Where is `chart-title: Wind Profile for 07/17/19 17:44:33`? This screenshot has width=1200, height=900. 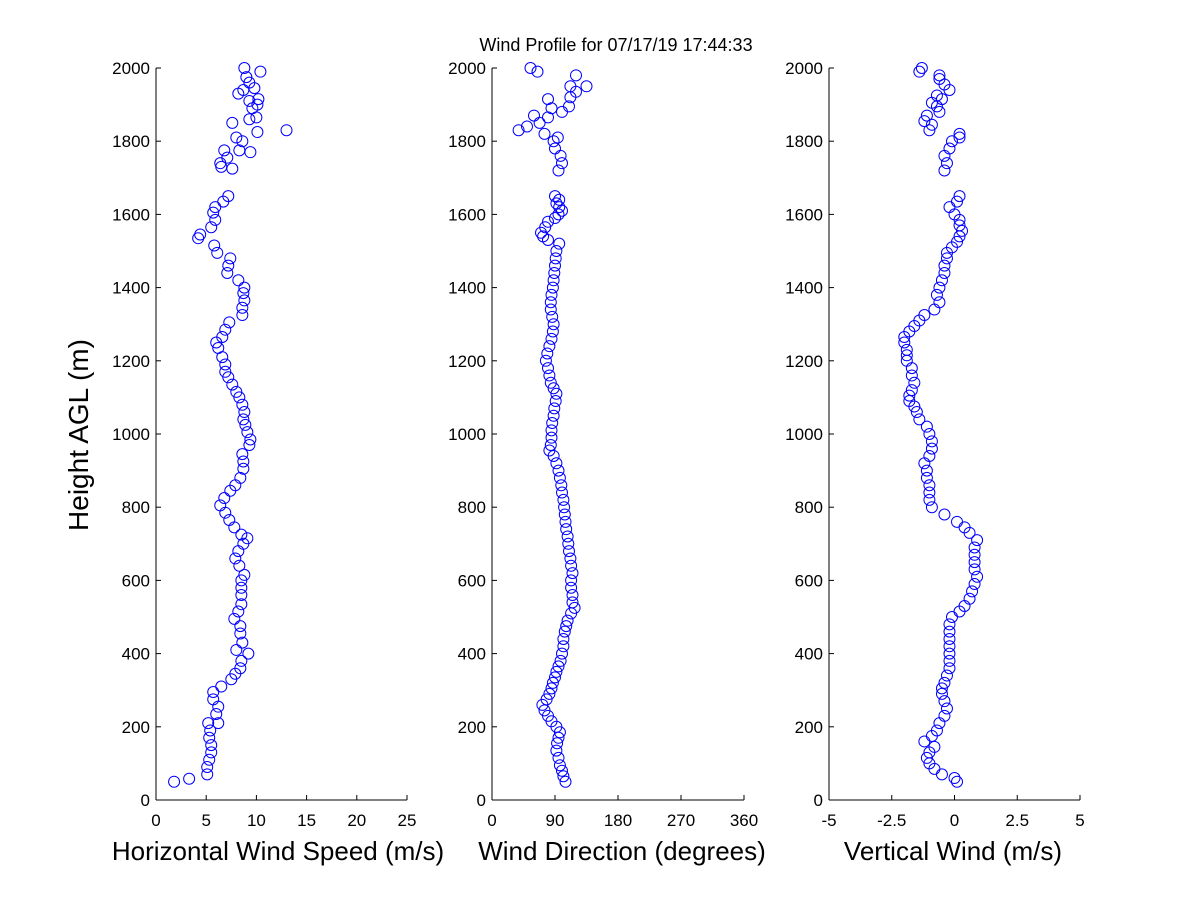
chart-title: Wind Profile for 07/17/19 17:44:33 is located at coordinates (615, 45).